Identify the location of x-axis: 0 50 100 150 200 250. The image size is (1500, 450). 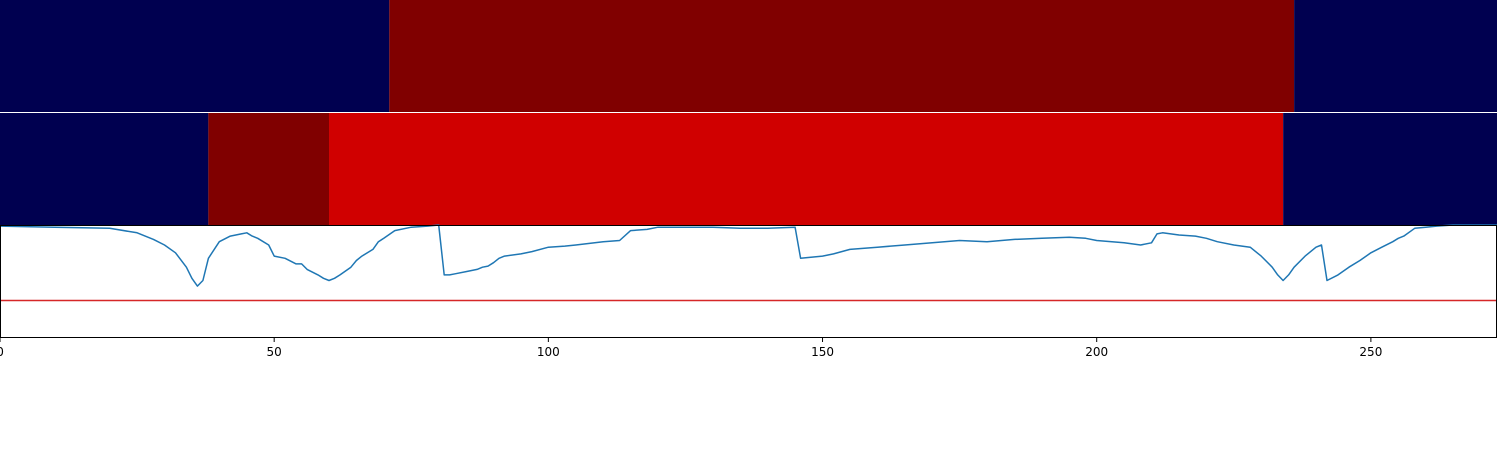
(691, 348).